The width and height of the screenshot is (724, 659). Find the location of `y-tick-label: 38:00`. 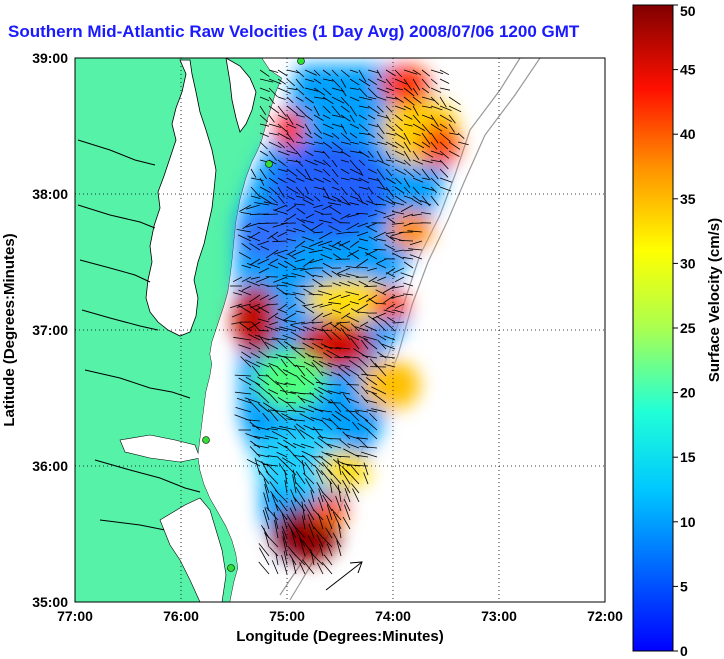

y-tick-label: 38:00 is located at coordinates (50, 194).